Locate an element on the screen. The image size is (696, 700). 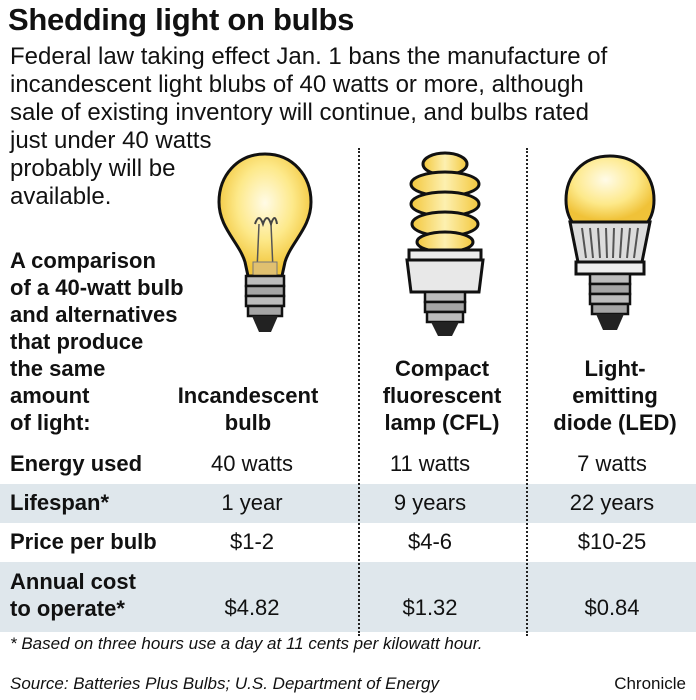
table-cell: 22 years is located at coordinates (612, 502).